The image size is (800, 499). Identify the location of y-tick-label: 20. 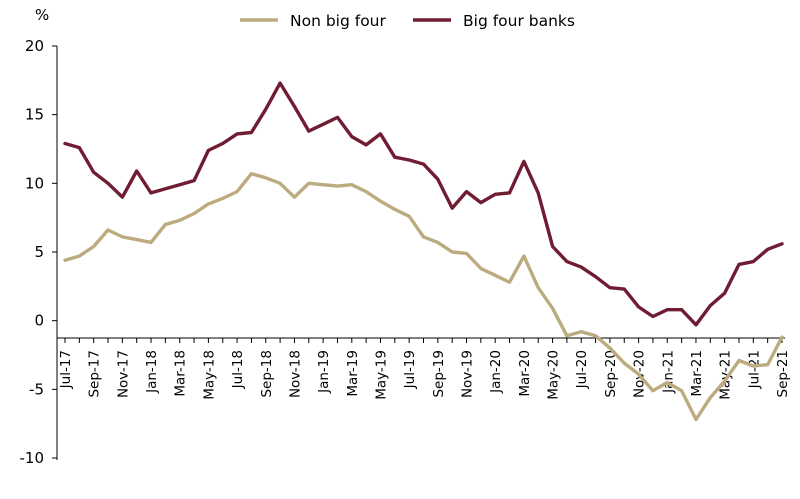
(34, 46).